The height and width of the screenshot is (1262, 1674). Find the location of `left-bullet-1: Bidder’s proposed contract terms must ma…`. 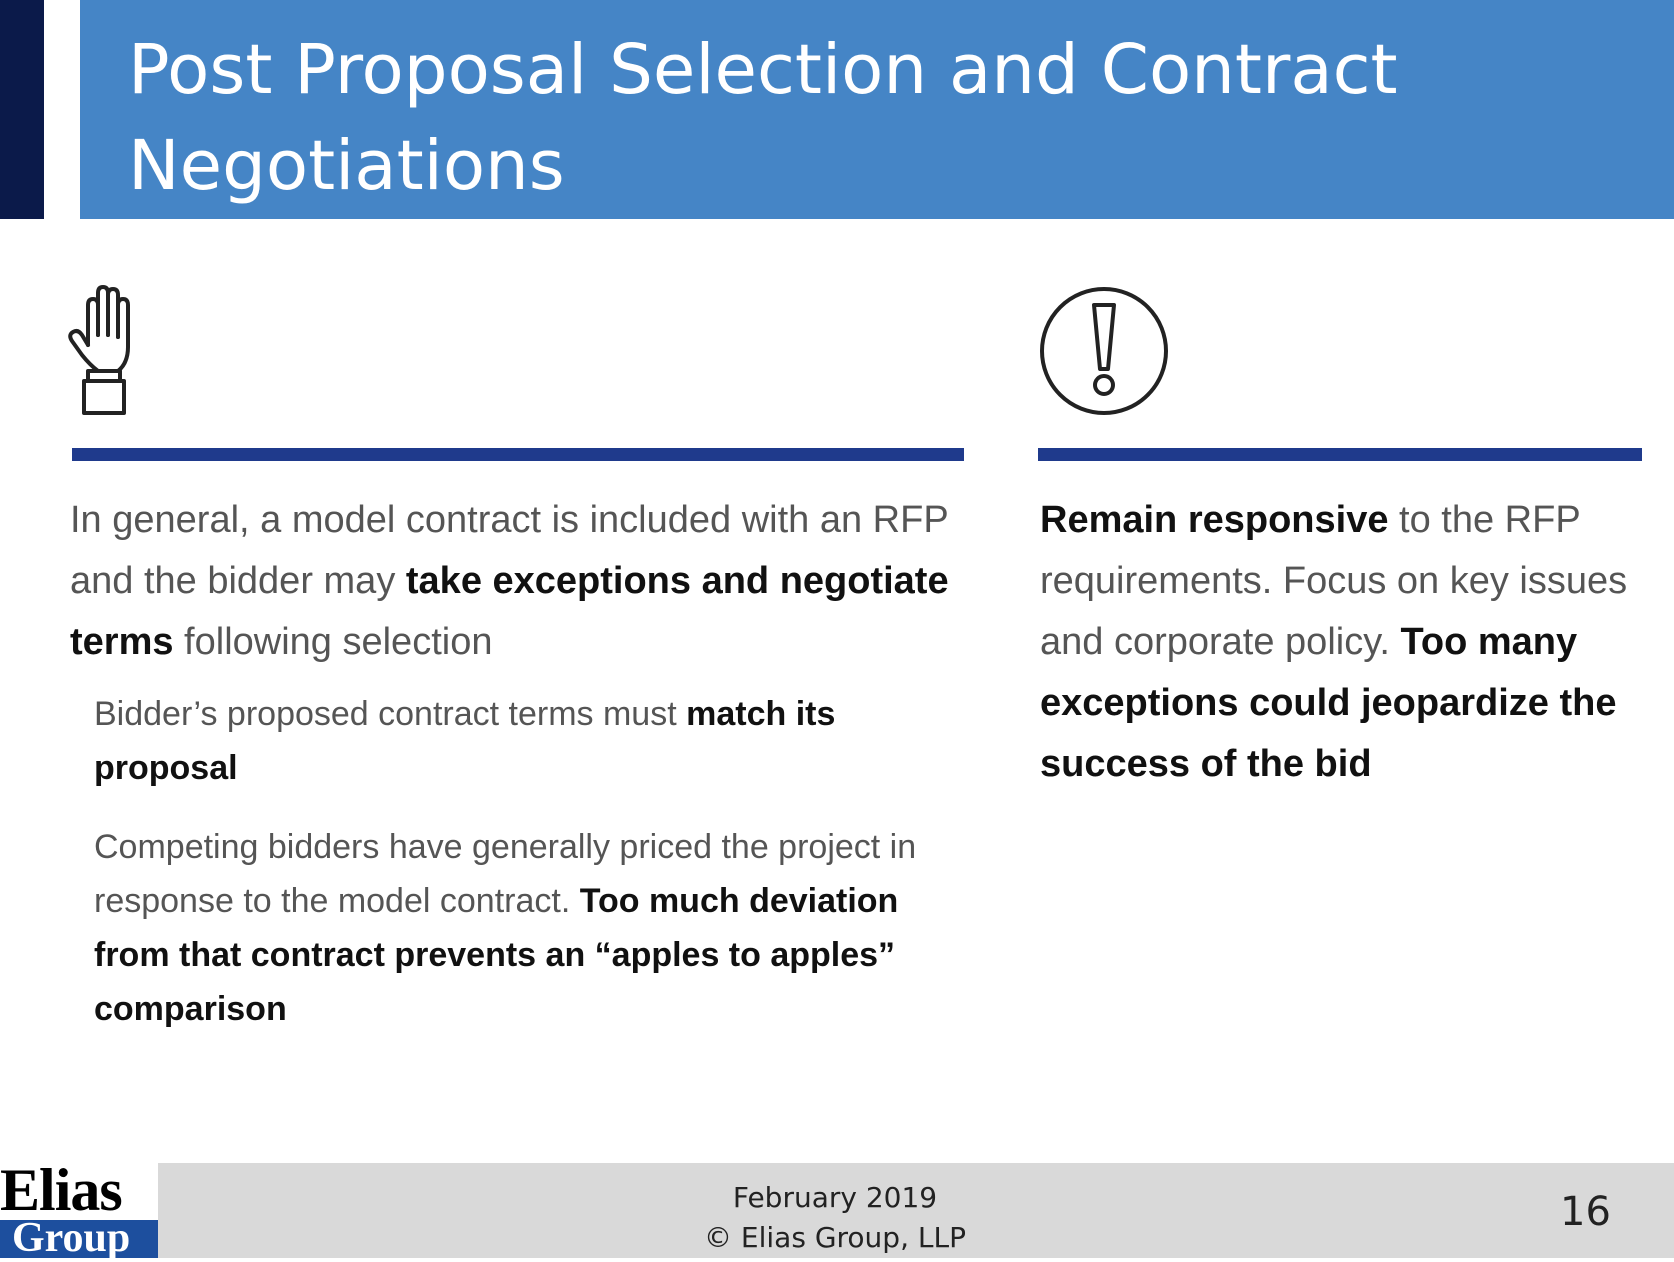

left-bullet-1: Bidder’s proposed contract terms must ma… is located at coordinates (524, 741).